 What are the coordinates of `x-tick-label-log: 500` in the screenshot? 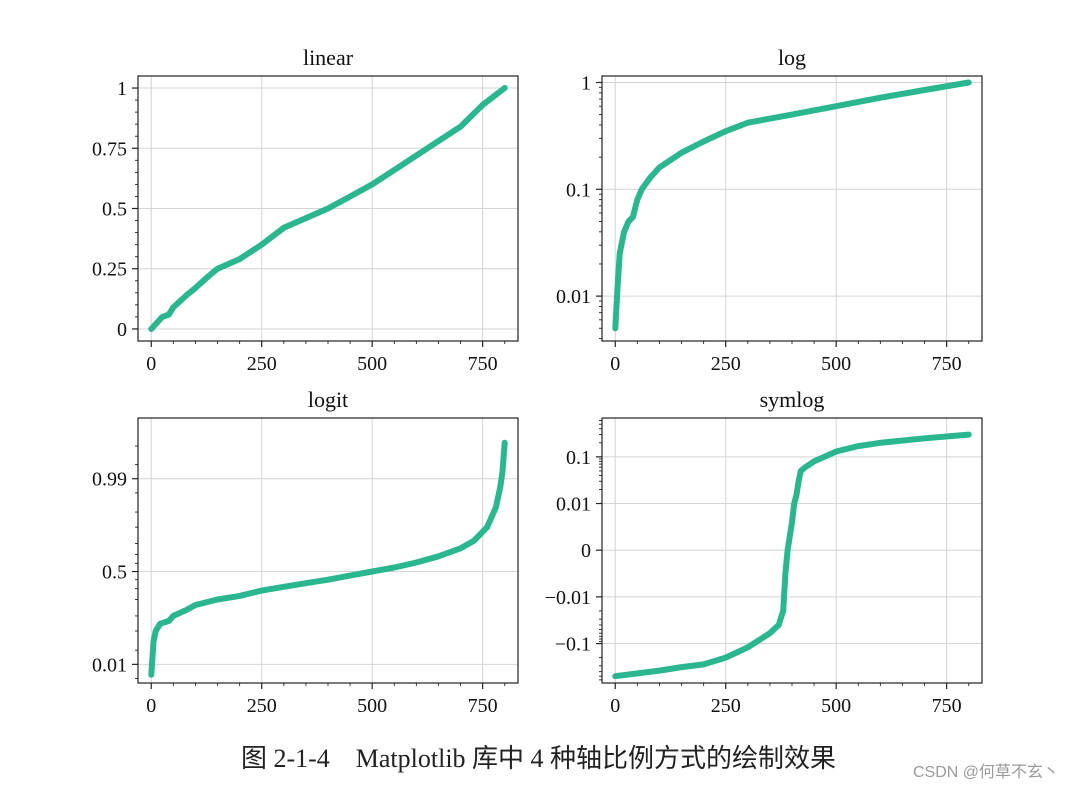 It's located at (836, 364).